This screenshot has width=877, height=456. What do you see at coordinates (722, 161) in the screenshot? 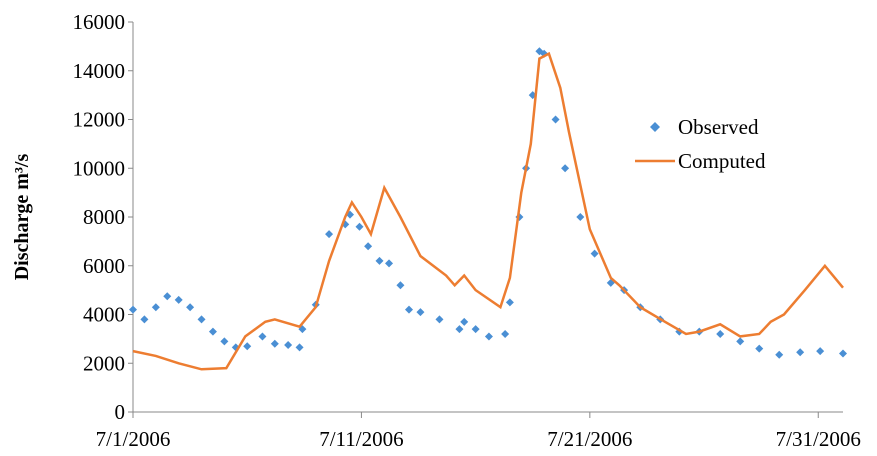
I see `legend-label: Computed` at bounding box center [722, 161].